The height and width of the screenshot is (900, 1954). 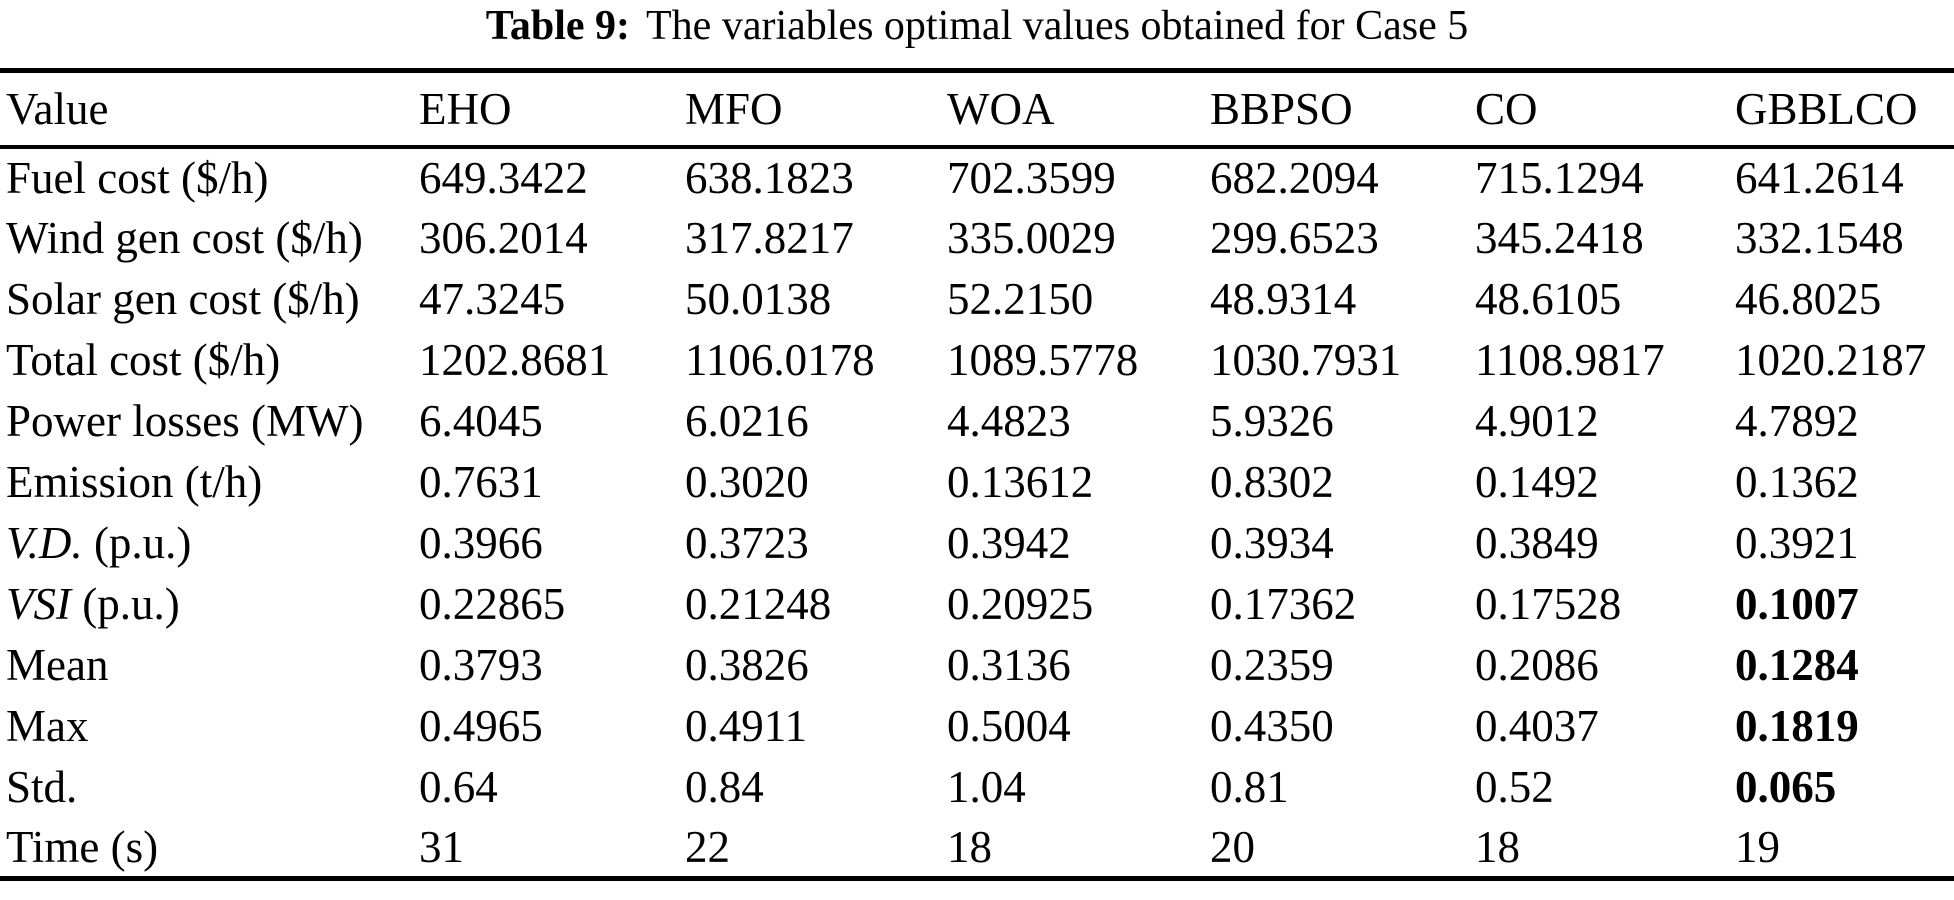 I want to click on row-label: Emission (t/h), so click(x=209, y=482).